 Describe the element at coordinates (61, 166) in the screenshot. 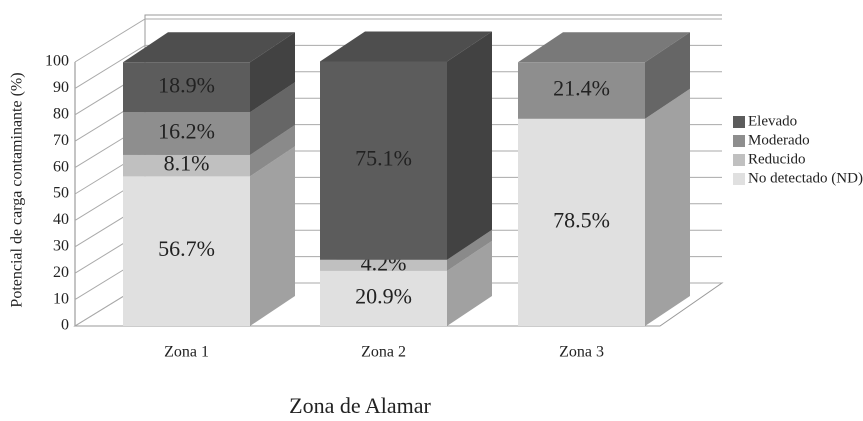

I see `y-tick-label: 60` at that location.